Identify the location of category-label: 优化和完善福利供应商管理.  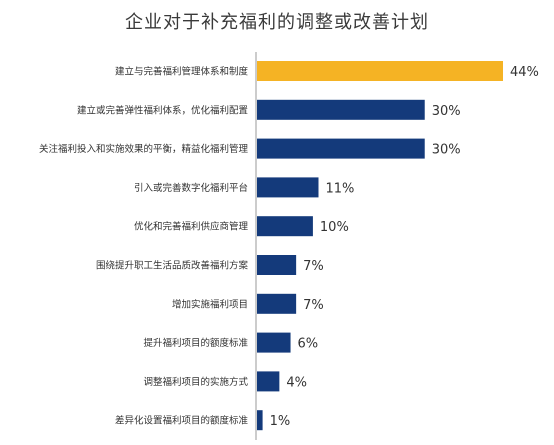
(191, 227).